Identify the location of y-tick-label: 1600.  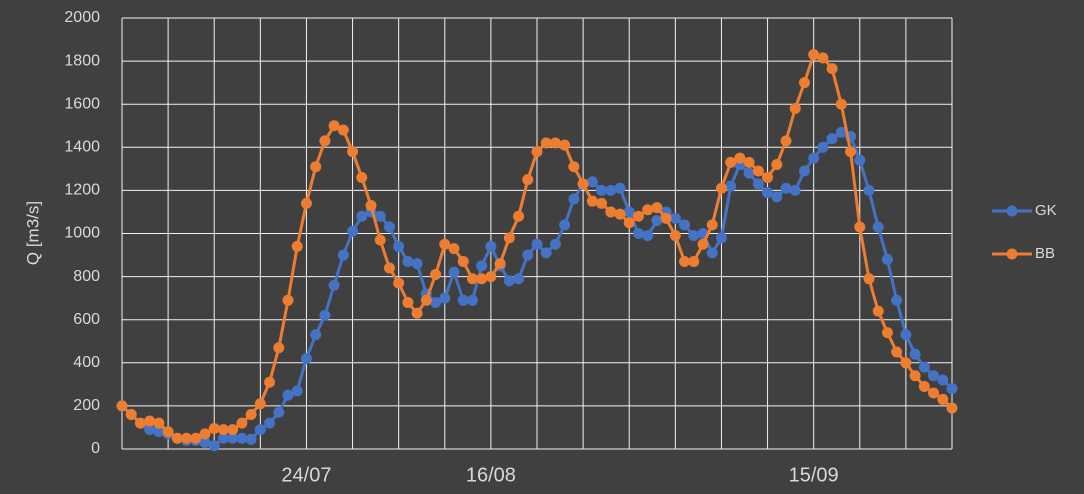
(82, 103).